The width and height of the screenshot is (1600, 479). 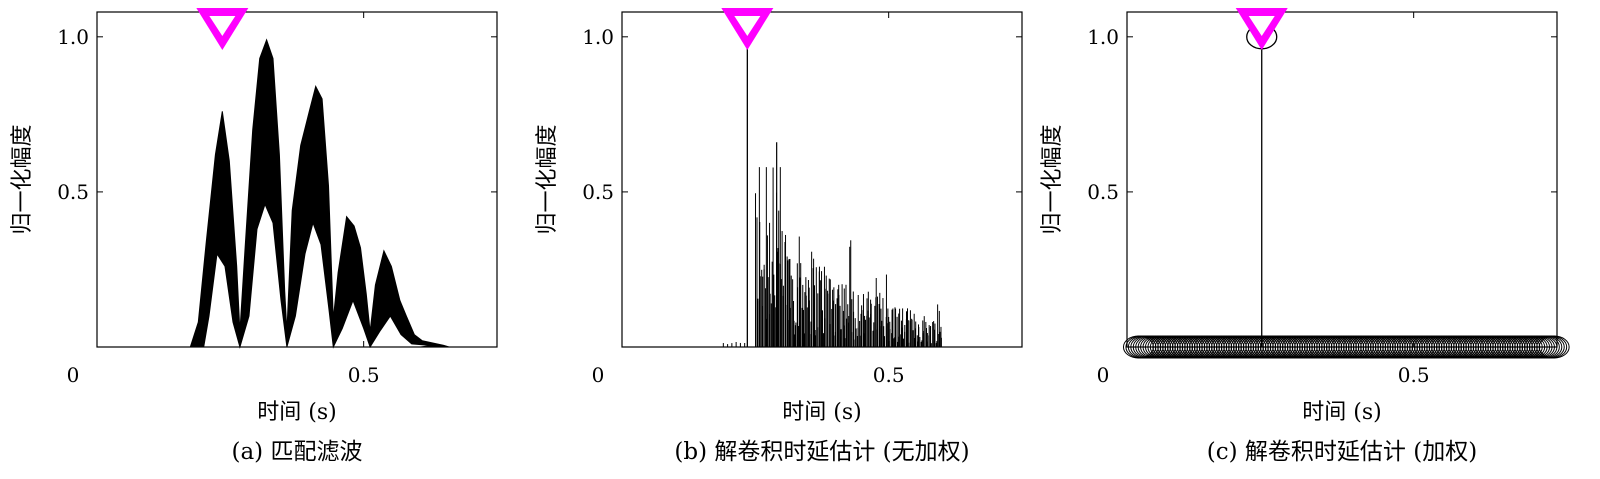 I want to click on matched-filter-envelope, so click(x=319, y=193).